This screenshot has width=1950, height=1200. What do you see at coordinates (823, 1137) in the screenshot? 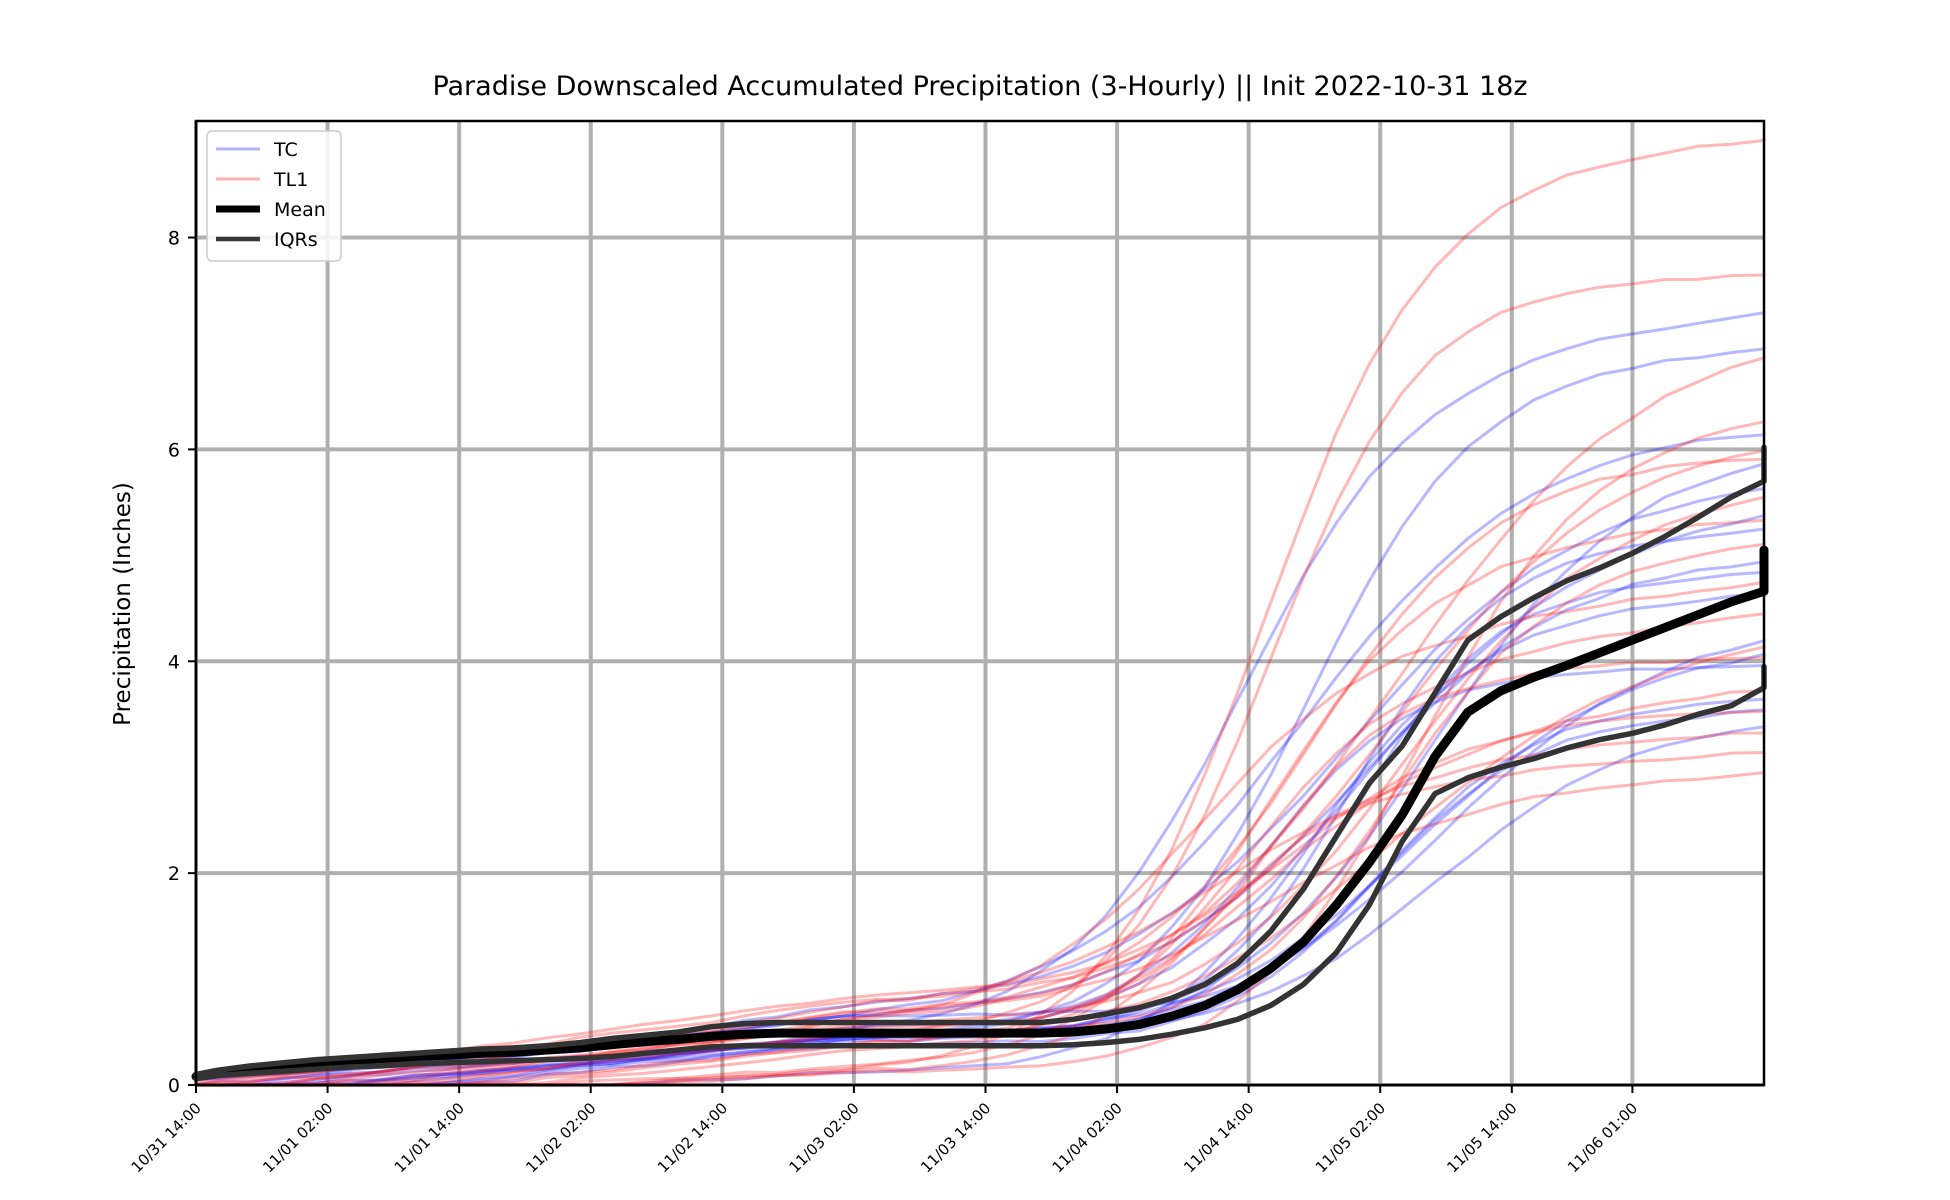
I see `x-tick-label: 11/03 02:00` at bounding box center [823, 1137].